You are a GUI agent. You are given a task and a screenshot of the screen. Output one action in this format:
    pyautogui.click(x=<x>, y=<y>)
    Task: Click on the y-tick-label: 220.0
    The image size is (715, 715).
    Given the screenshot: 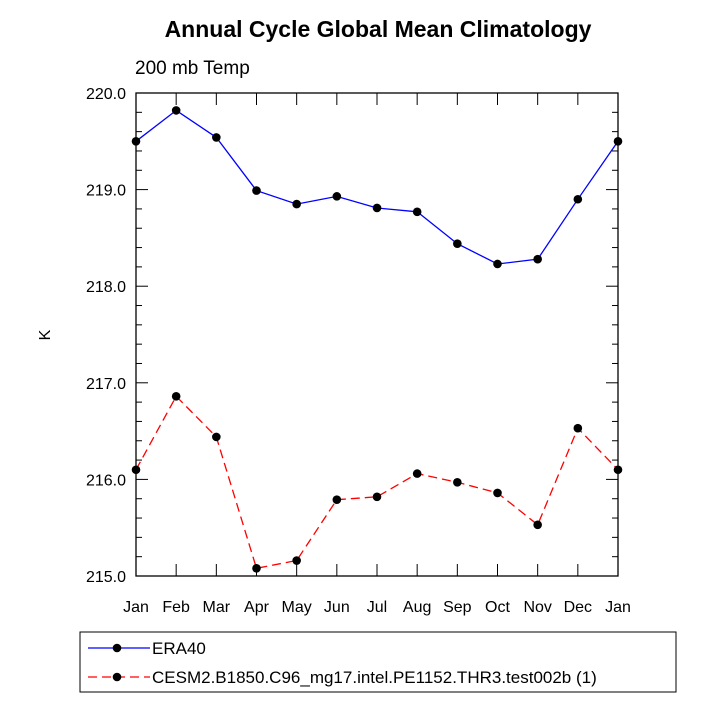 What is the action you would take?
    pyautogui.click(x=106, y=94)
    